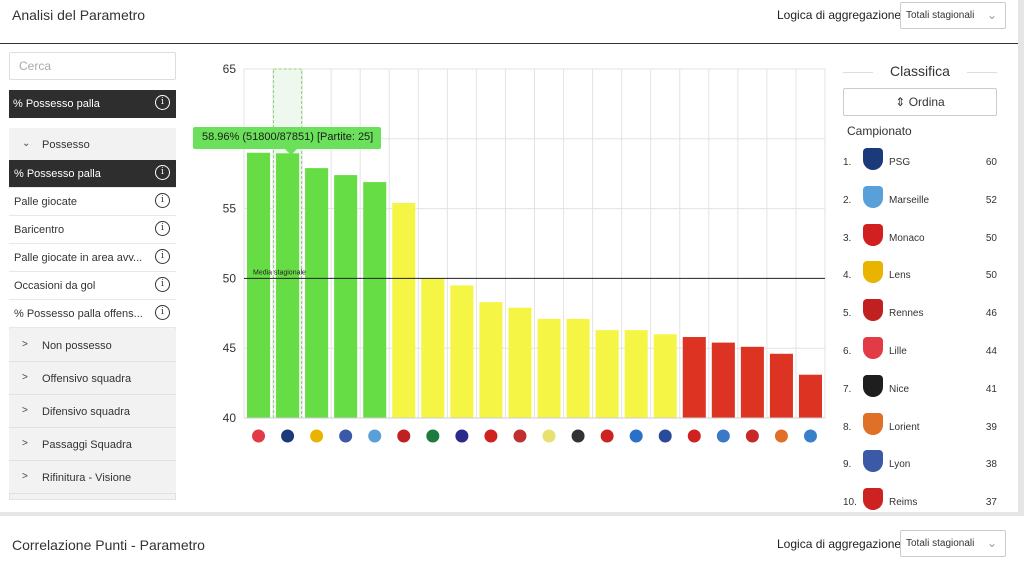  What do you see at coordinates (230, 209) in the screenshot?
I see `y-tick-label: 55` at bounding box center [230, 209].